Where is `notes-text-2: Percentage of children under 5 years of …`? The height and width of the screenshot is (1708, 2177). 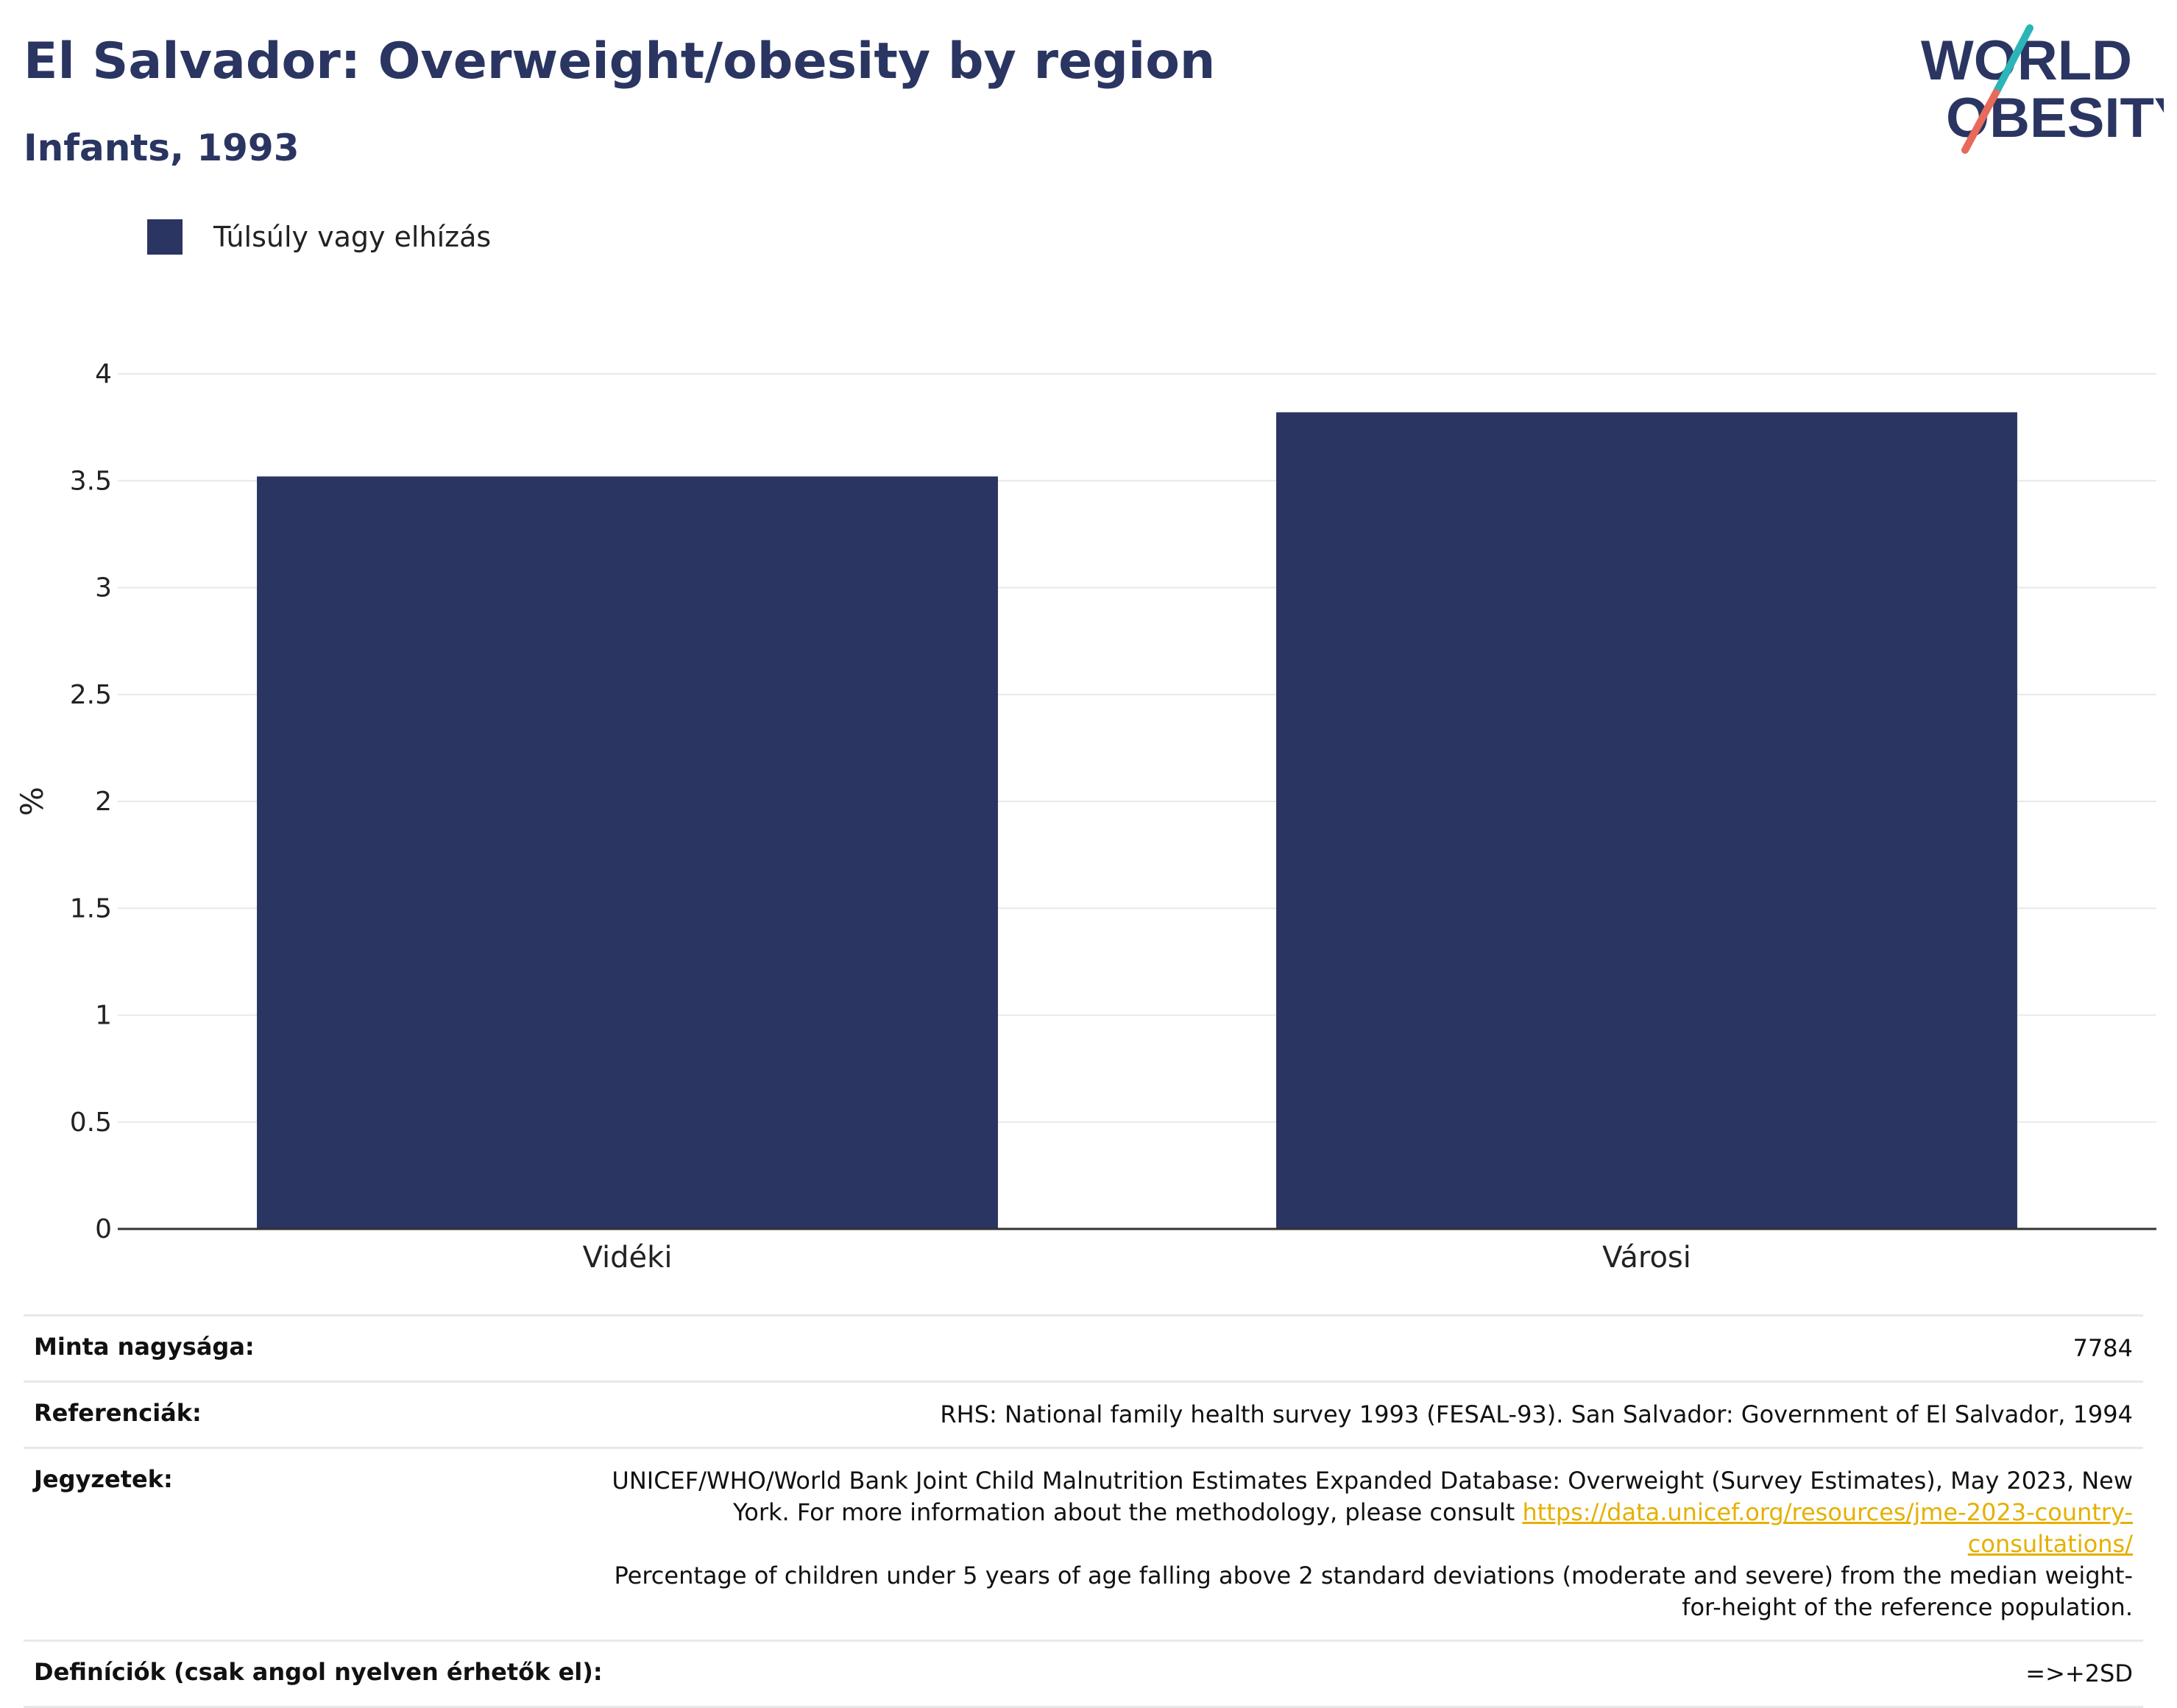 notes-text-2: Percentage of children under 5 years of … is located at coordinates (1374, 1591).